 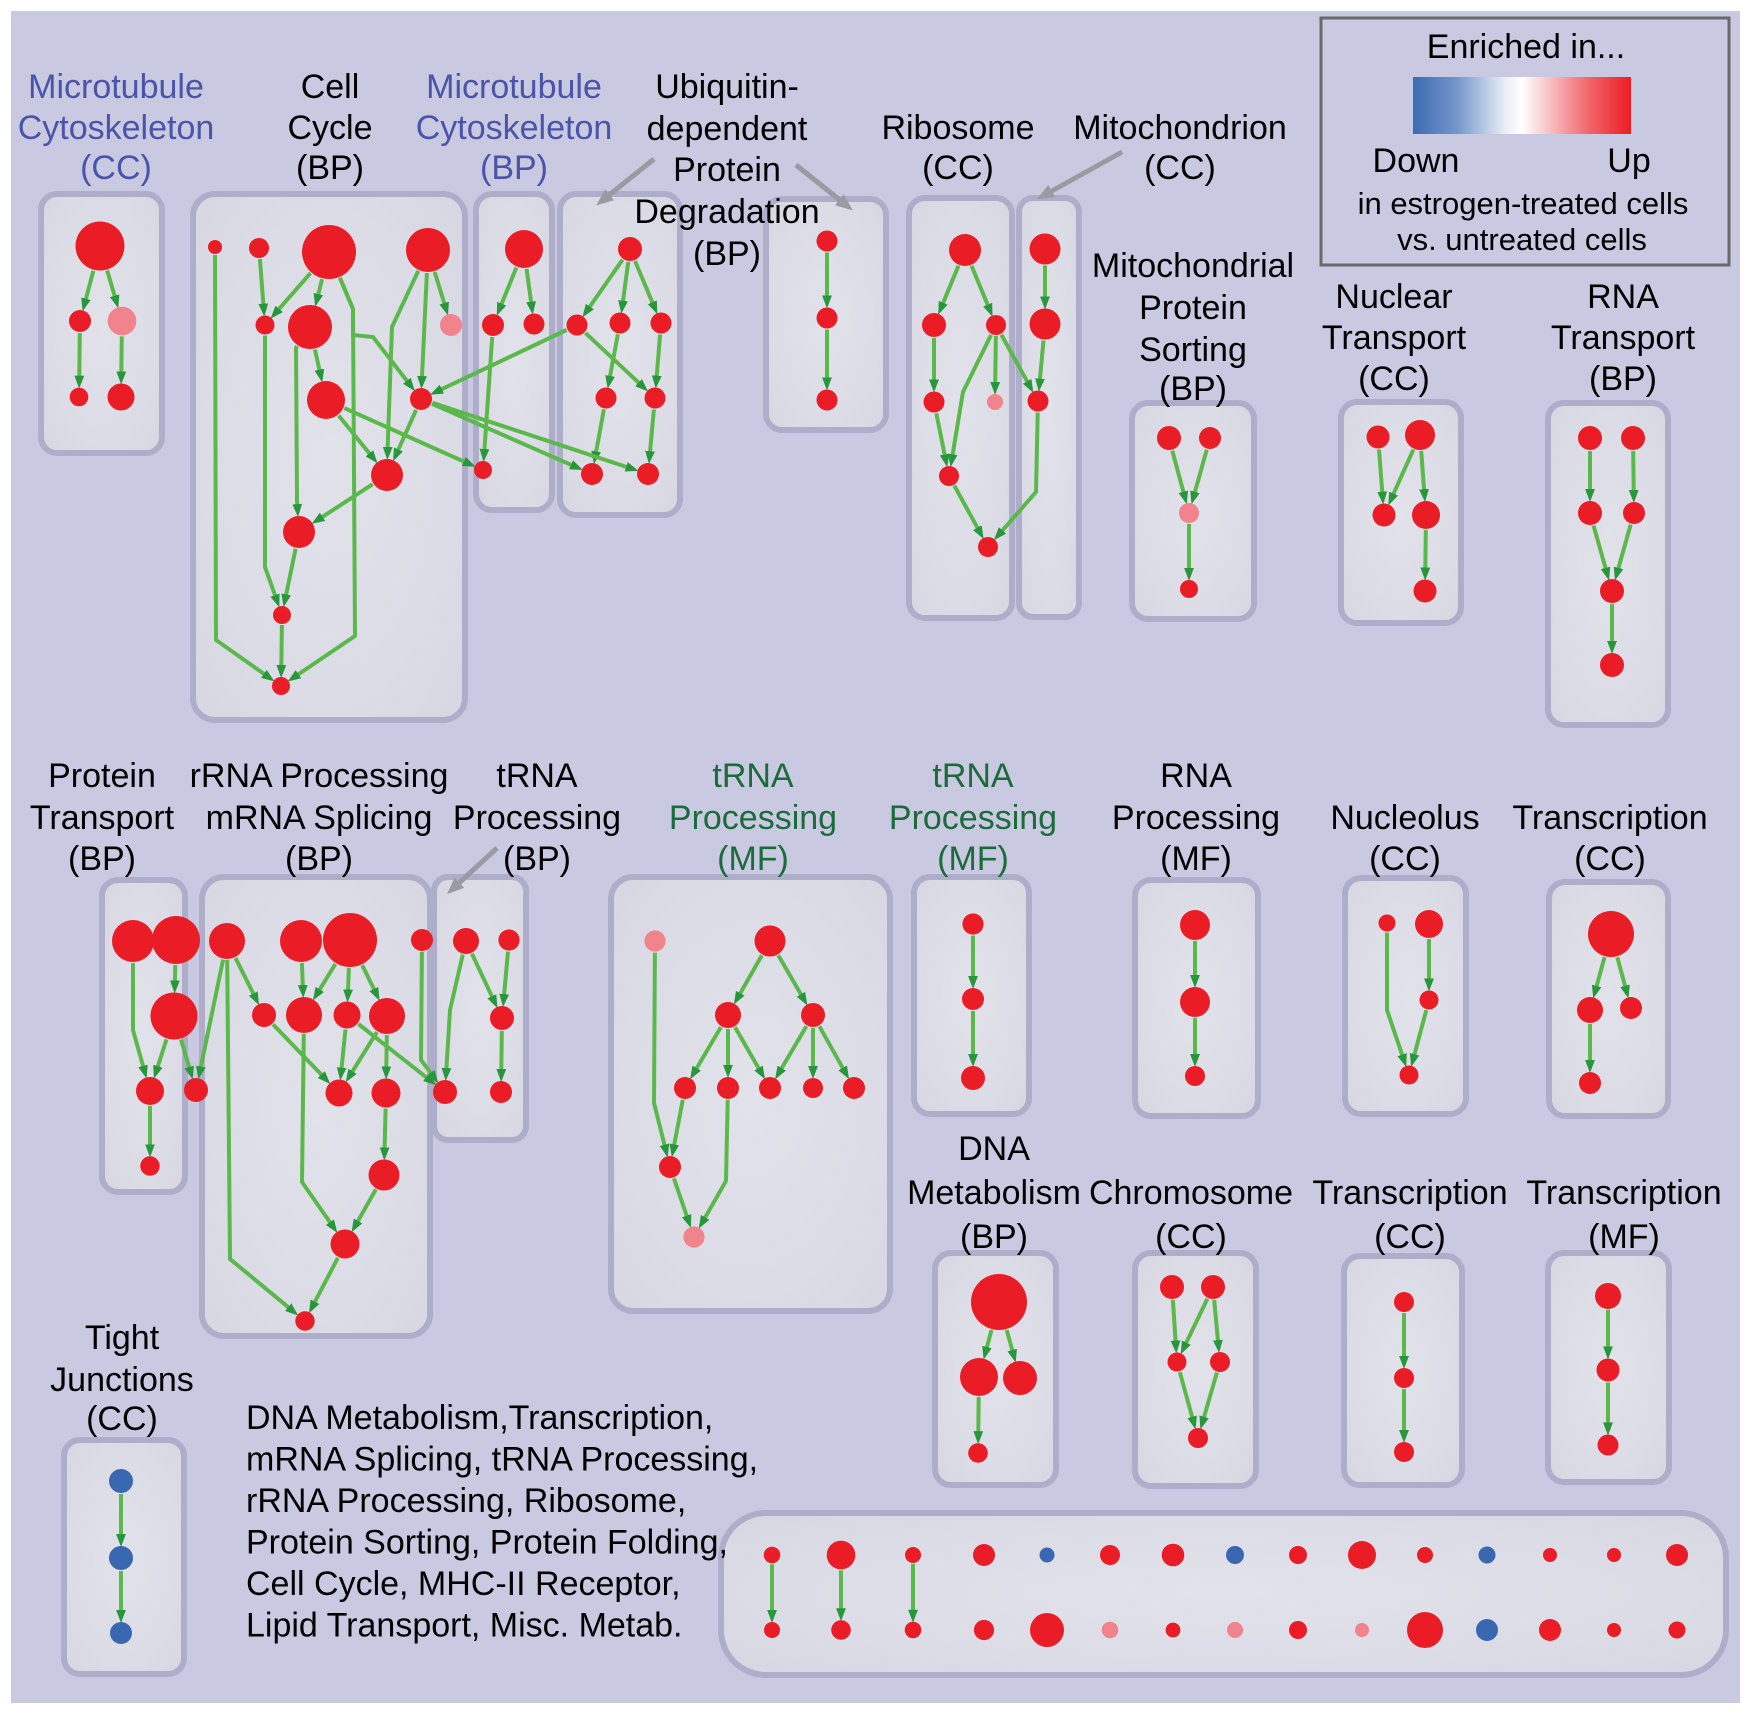 What do you see at coordinates (122, 1380) in the screenshot?
I see `svg-text: Junctions` at bounding box center [122, 1380].